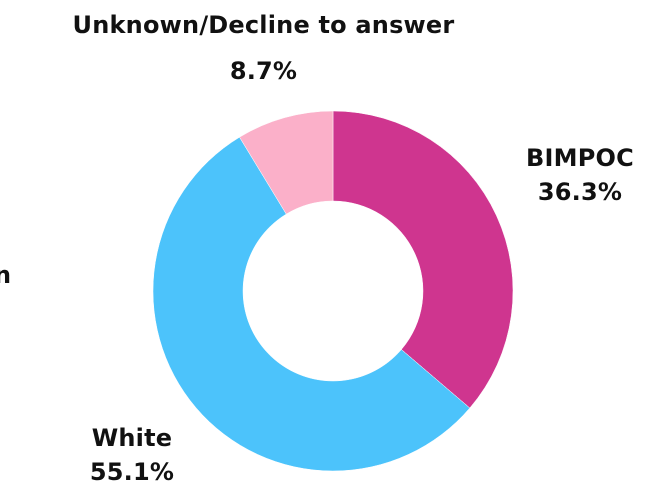  Describe the element at coordinates (6, 275) in the screenshot. I see `clipped-label-fragment: n` at that location.